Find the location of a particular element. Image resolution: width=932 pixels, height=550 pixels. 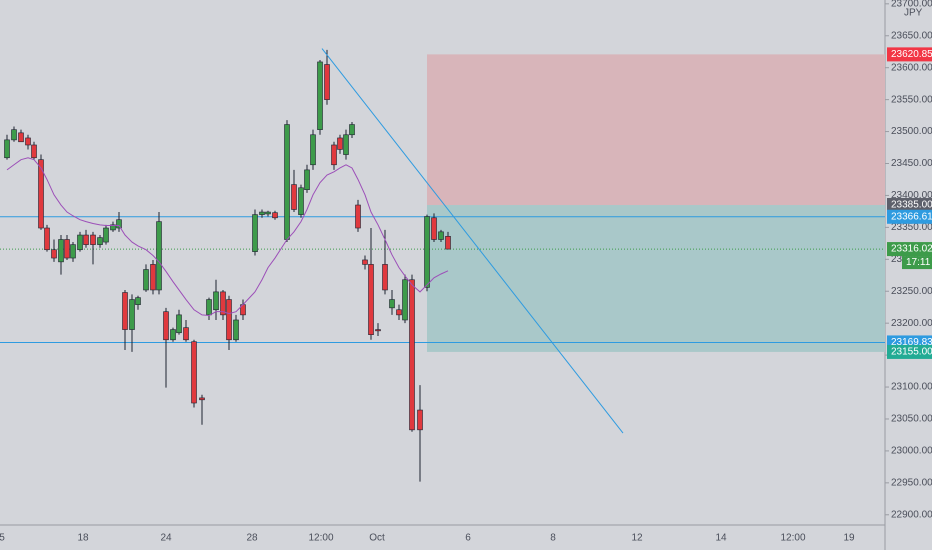

countdown-label: 17:11 is located at coordinates (918, 262).